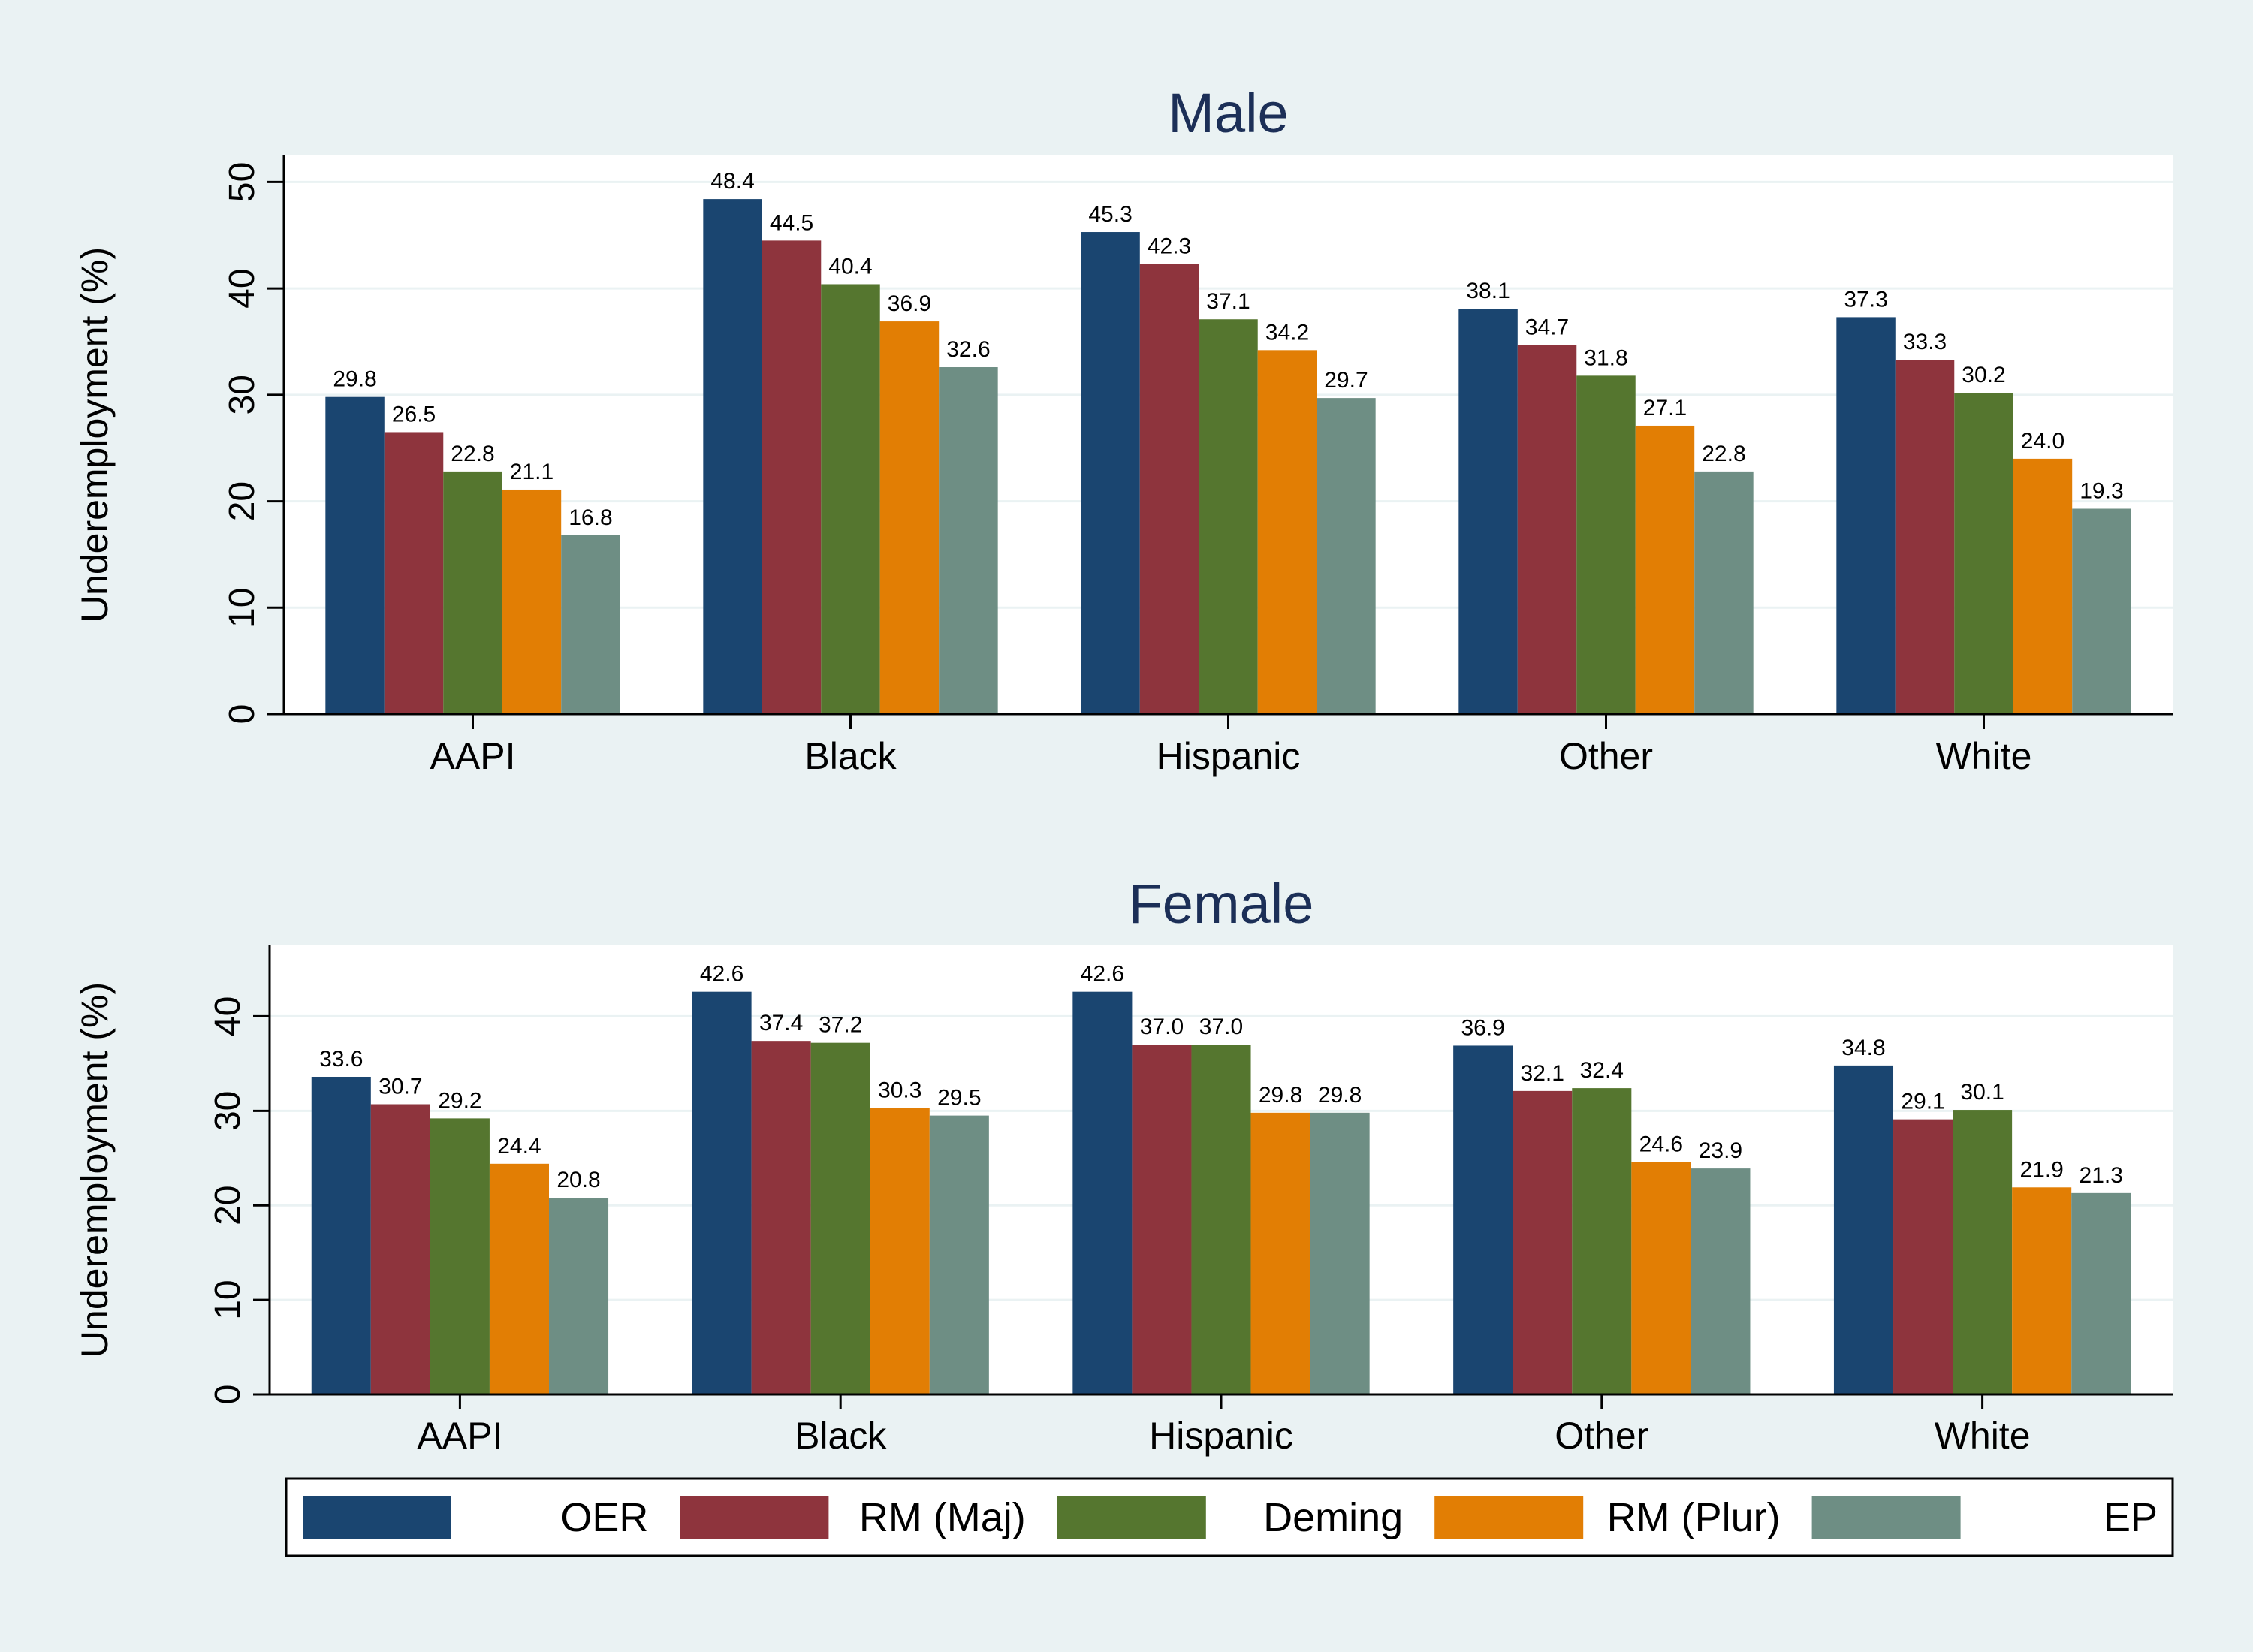 This screenshot has height=1652, width=2253. I want to click on data-label: 22.8, so click(472, 454).